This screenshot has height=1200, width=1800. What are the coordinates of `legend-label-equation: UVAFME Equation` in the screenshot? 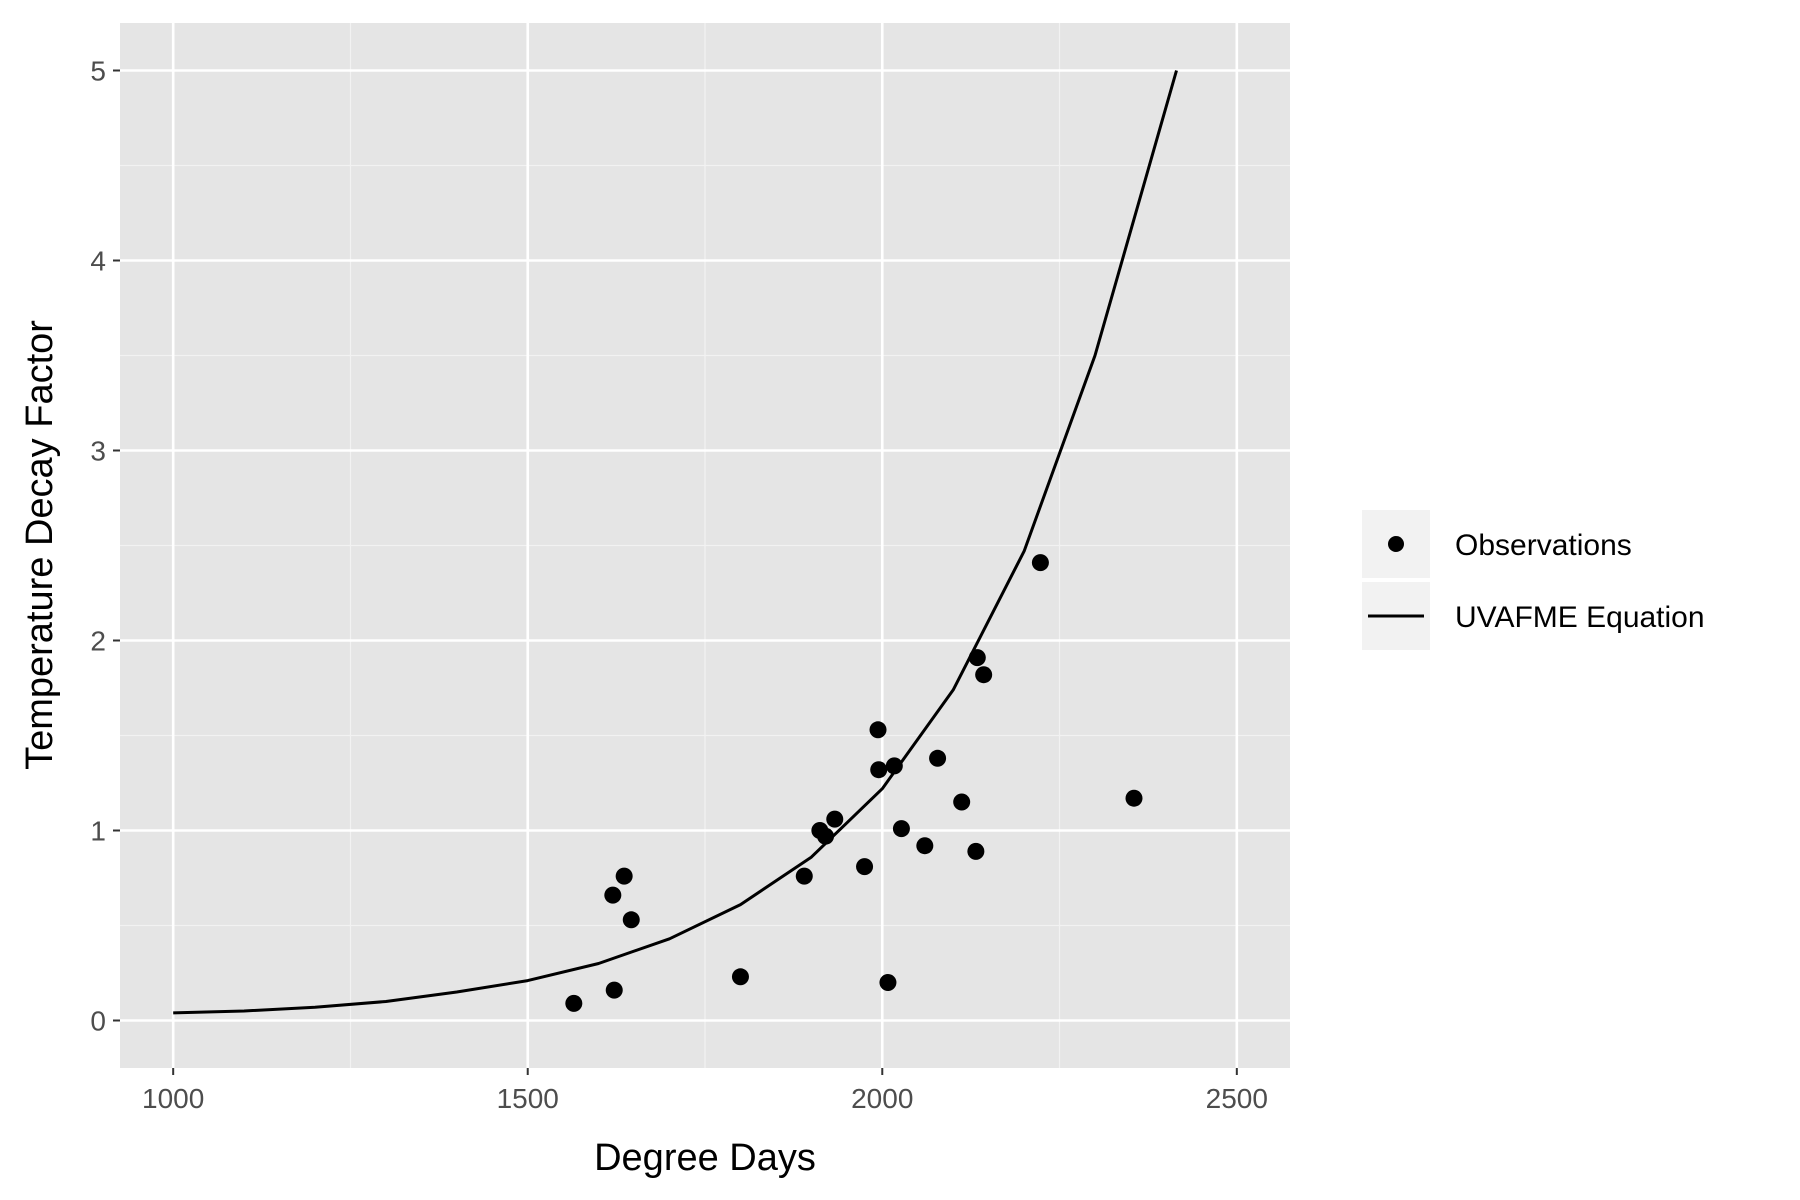 It's located at (1580, 617).